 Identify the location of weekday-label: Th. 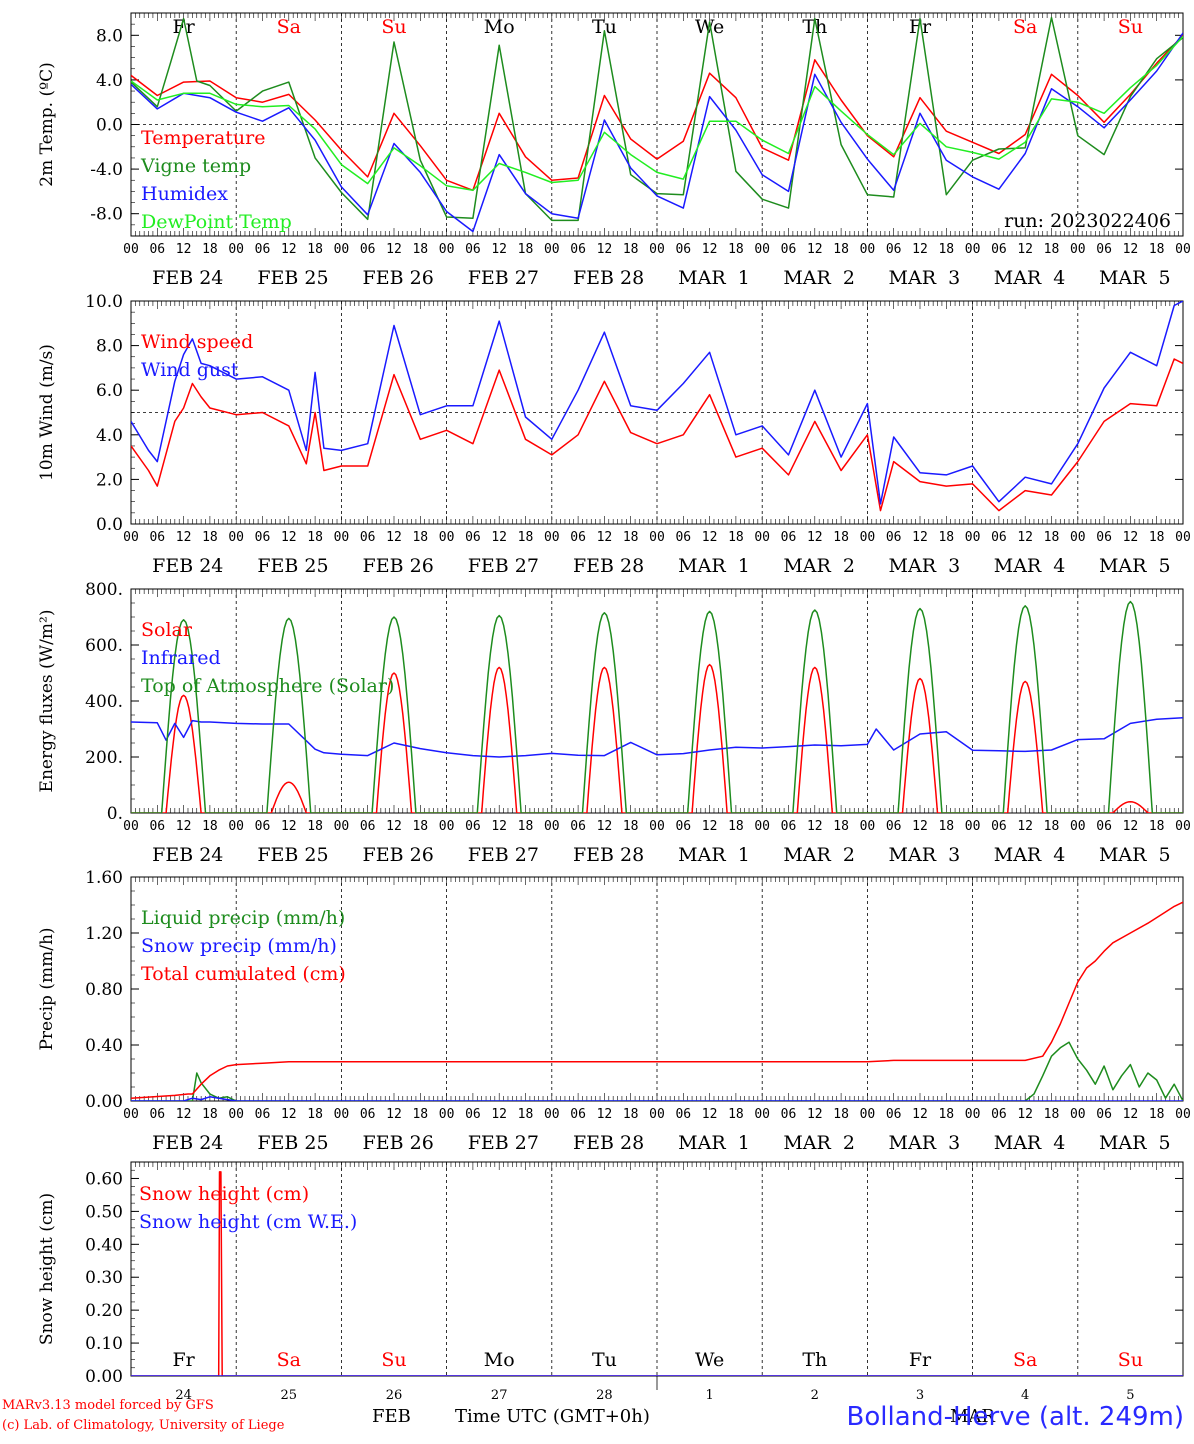
(814, 27).